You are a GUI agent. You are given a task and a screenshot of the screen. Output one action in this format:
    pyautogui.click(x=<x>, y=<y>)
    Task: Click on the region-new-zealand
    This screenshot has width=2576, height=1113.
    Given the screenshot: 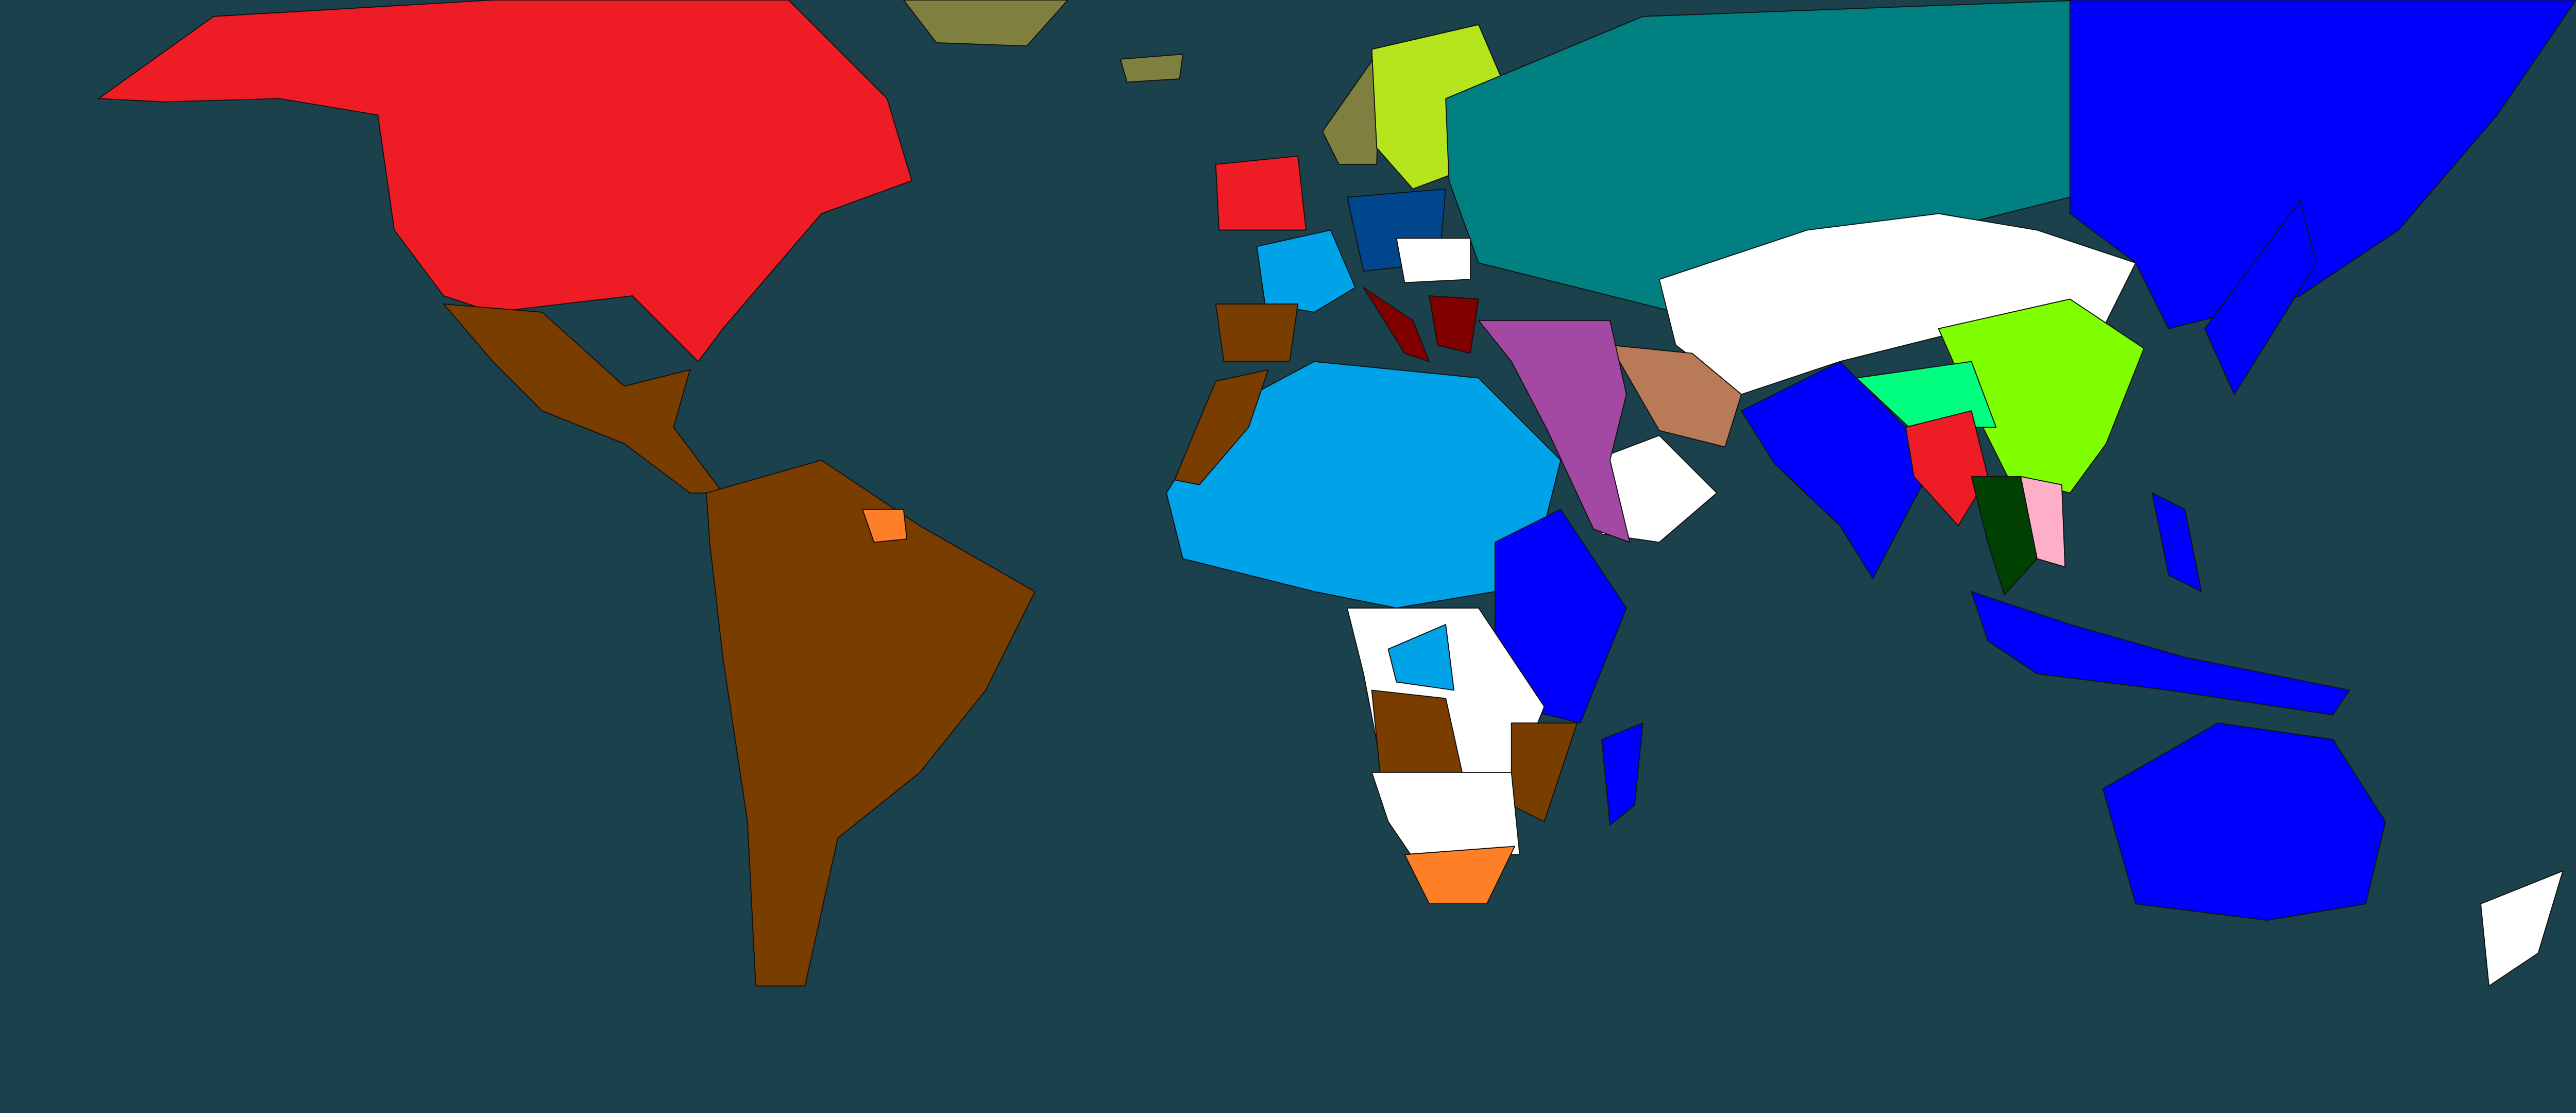 What is the action you would take?
    pyautogui.click(x=2522, y=928)
    